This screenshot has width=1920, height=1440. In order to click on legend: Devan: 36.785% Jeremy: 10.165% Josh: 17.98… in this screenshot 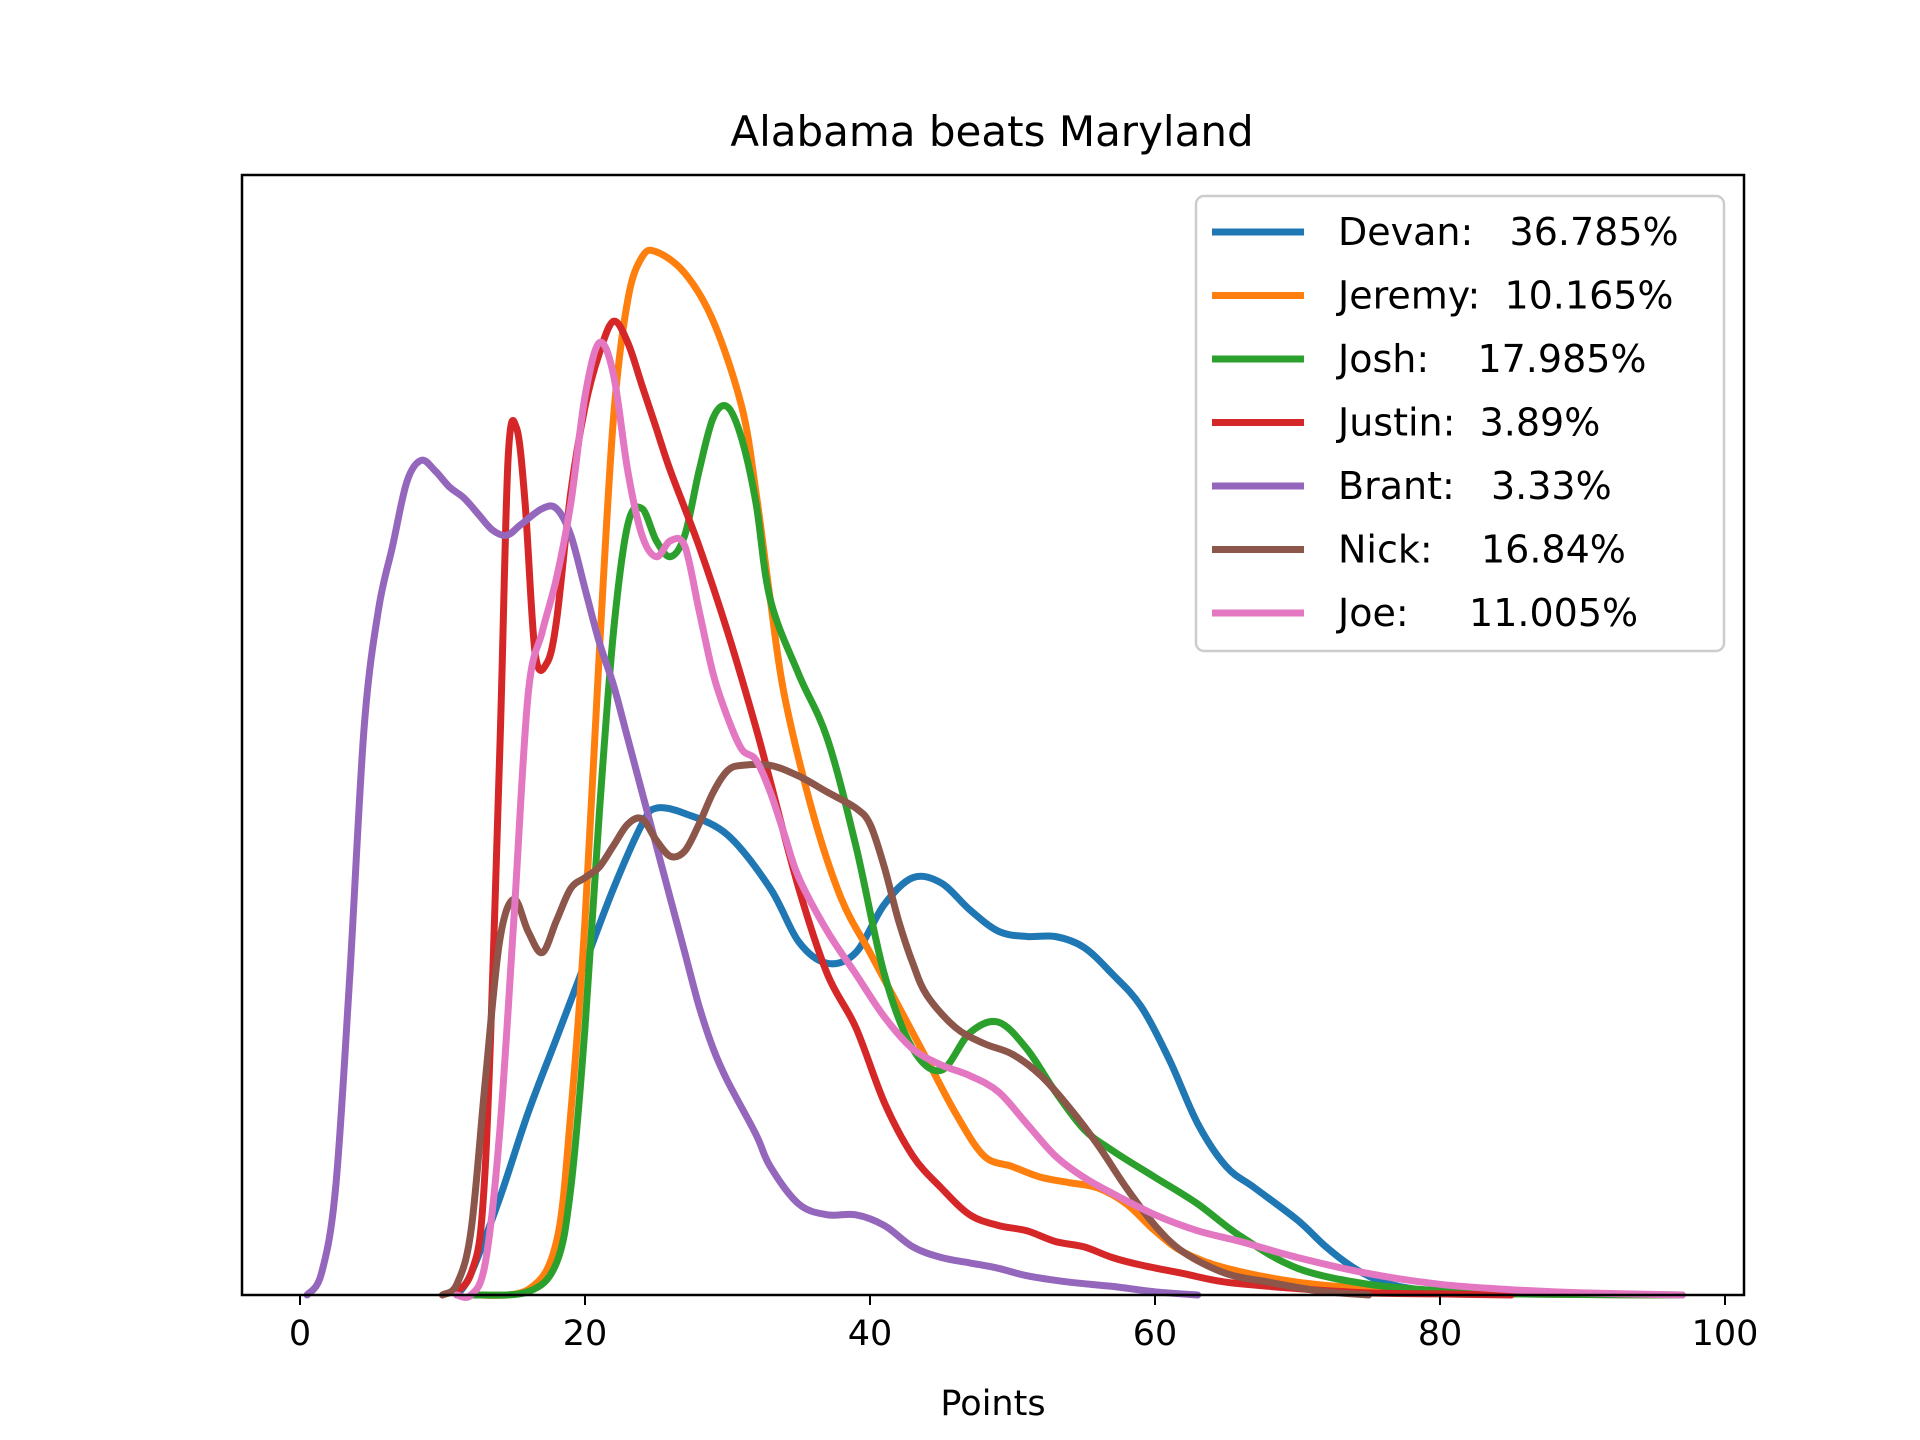, I will do `click(1460, 423)`.